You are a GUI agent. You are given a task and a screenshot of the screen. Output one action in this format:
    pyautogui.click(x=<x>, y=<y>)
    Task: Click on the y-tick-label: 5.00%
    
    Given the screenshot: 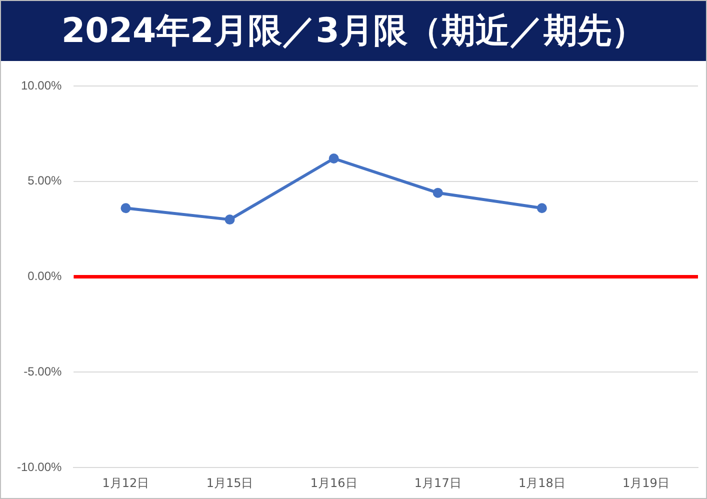 What is the action you would take?
    pyautogui.click(x=45, y=181)
    